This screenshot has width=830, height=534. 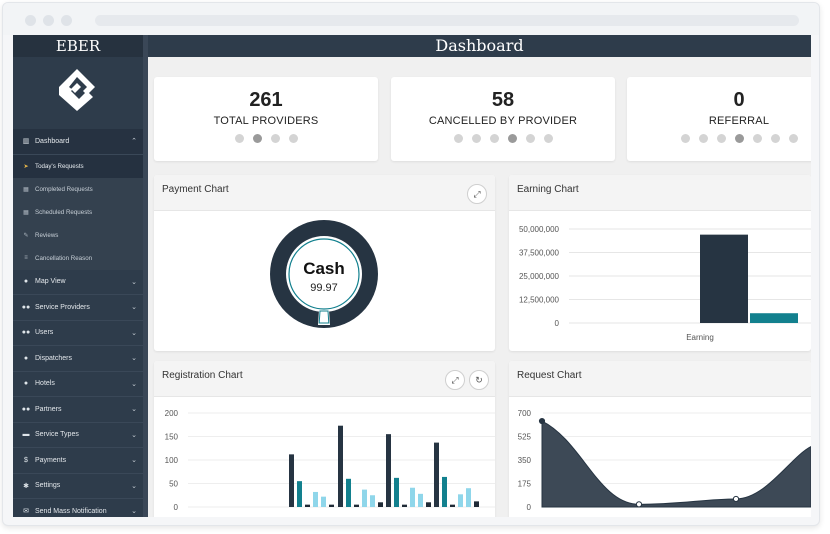 What do you see at coordinates (26, 166) in the screenshot?
I see `paper-plane-icon: ➤` at bounding box center [26, 166].